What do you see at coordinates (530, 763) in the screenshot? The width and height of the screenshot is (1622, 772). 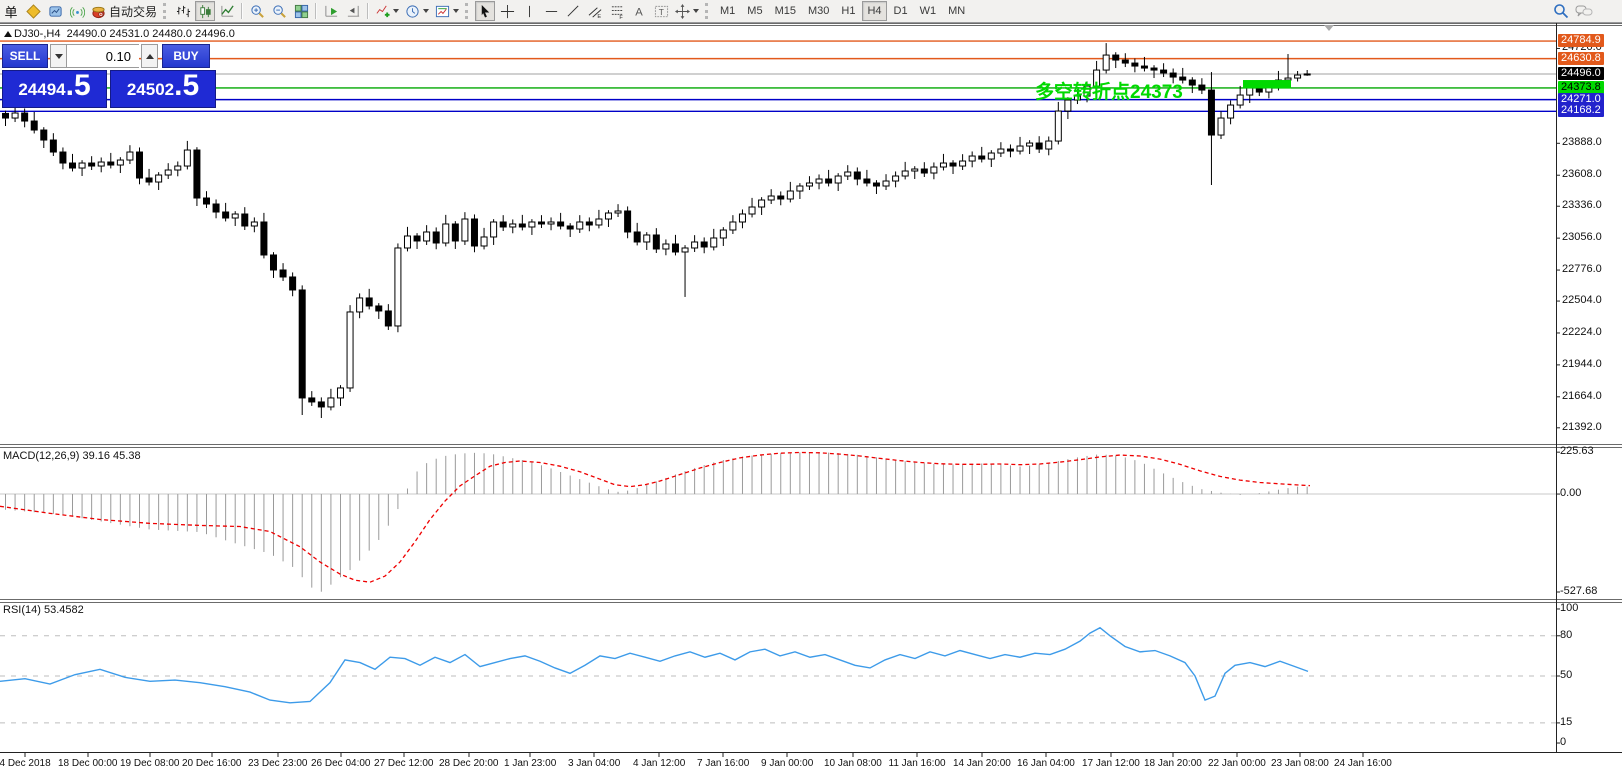 I see `time-axis-label: 1 Jan 23:00` at bounding box center [530, 763].